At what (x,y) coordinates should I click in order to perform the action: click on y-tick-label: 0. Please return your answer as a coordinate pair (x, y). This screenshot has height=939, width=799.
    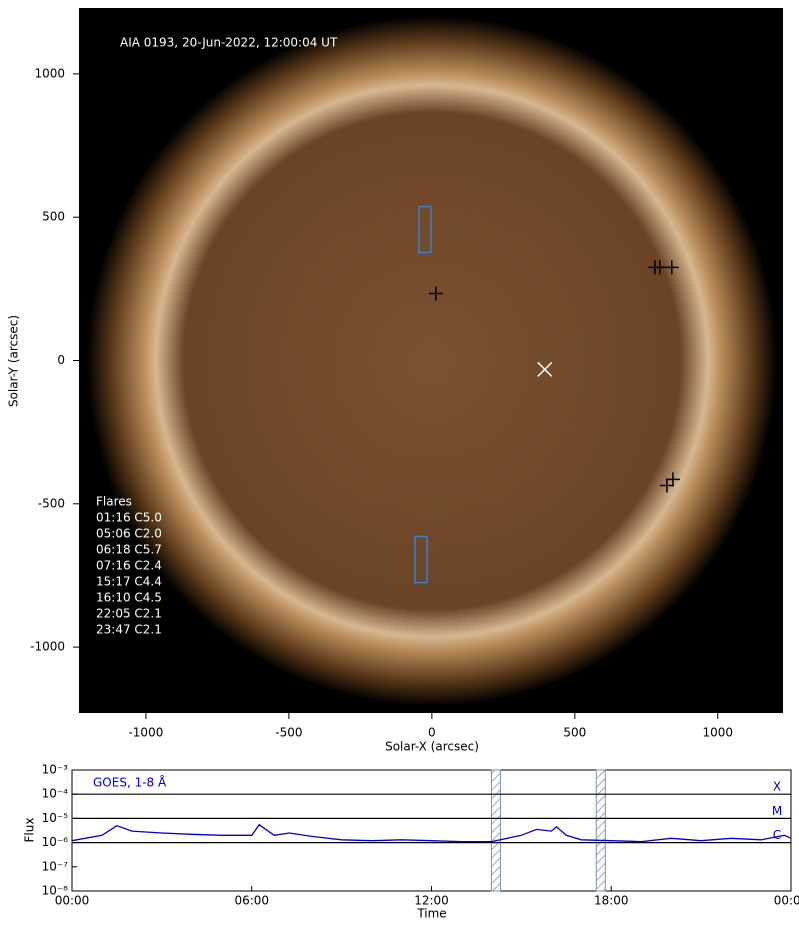
    Looking at the image, I should click on (61, 360).